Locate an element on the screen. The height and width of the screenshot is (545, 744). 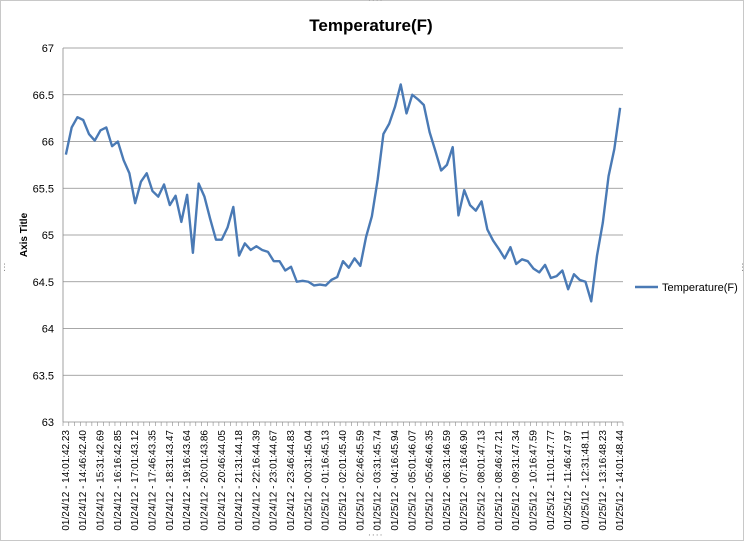
y-tick-label: 66 is located at coordinates (48, 143).